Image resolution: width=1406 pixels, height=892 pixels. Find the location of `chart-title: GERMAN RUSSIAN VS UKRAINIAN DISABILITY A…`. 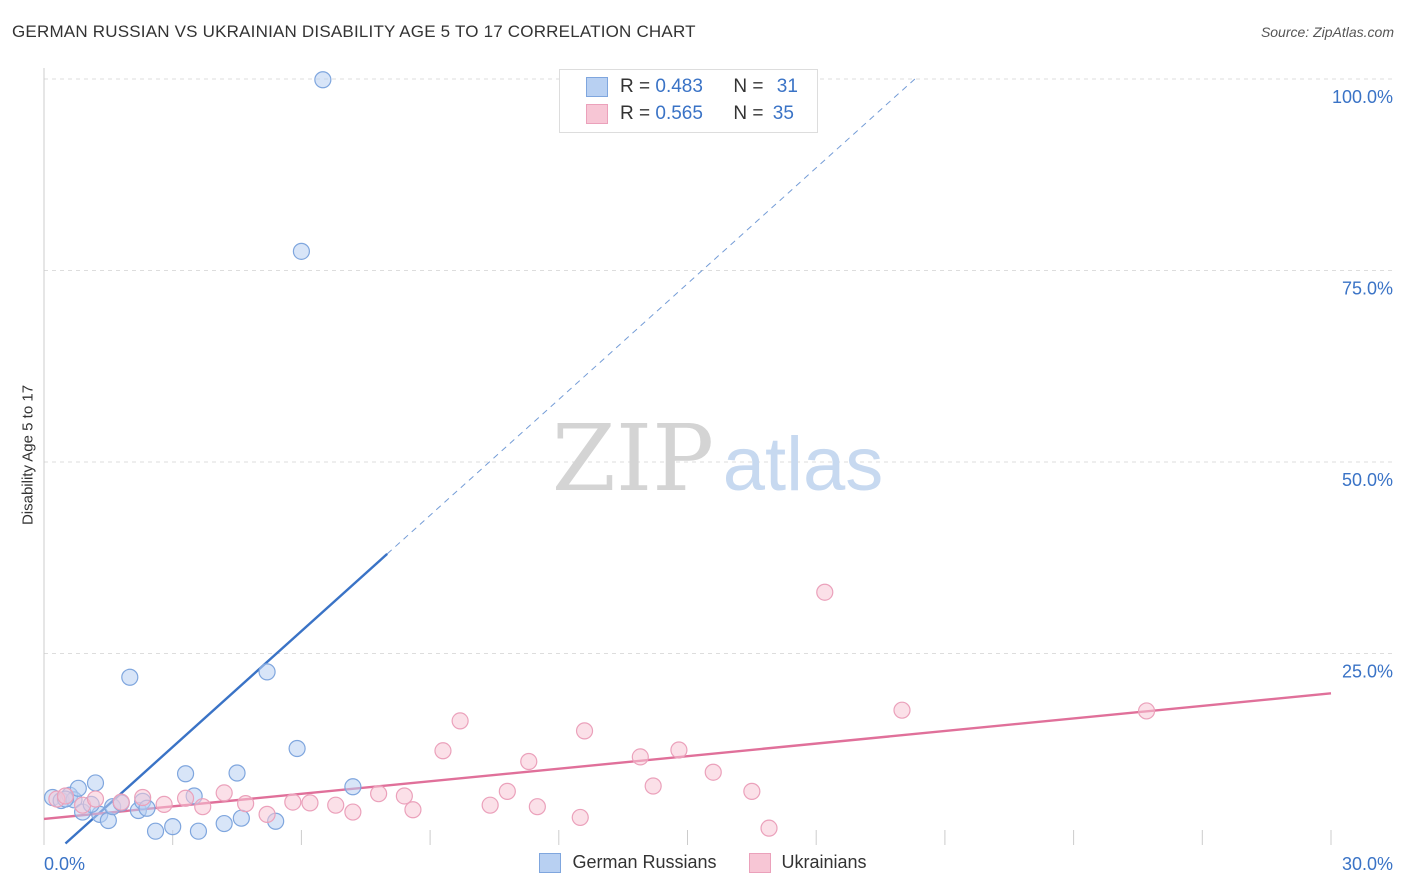

chart-title: GERMAN RUSSIAN VS UKRAINIAN DISABILITY A… is located at coordinates (354, 31).